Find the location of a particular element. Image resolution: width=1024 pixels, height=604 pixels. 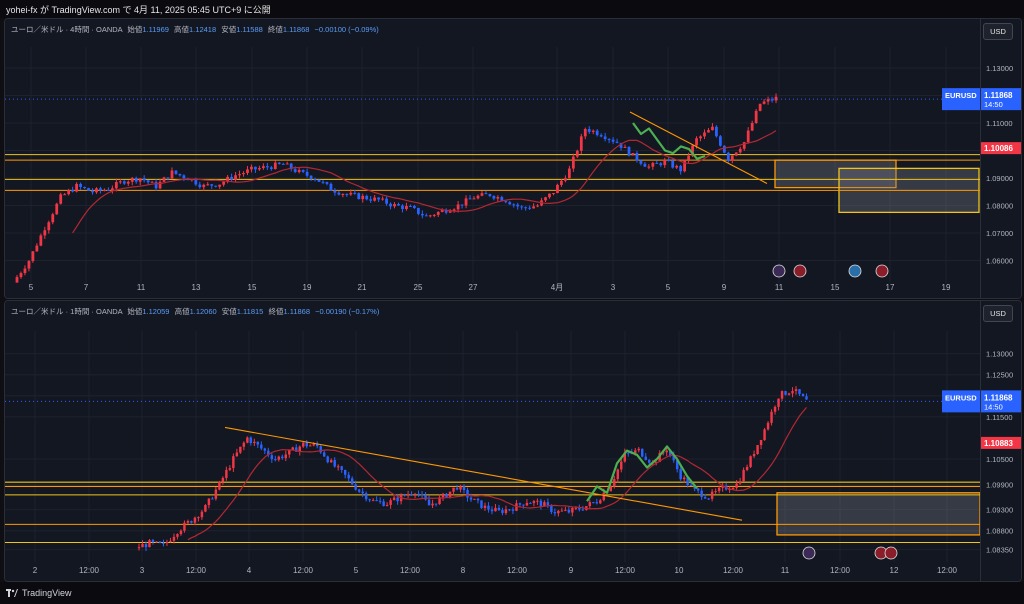

x-tick-label: 11 is located at coordinates (141, 287).